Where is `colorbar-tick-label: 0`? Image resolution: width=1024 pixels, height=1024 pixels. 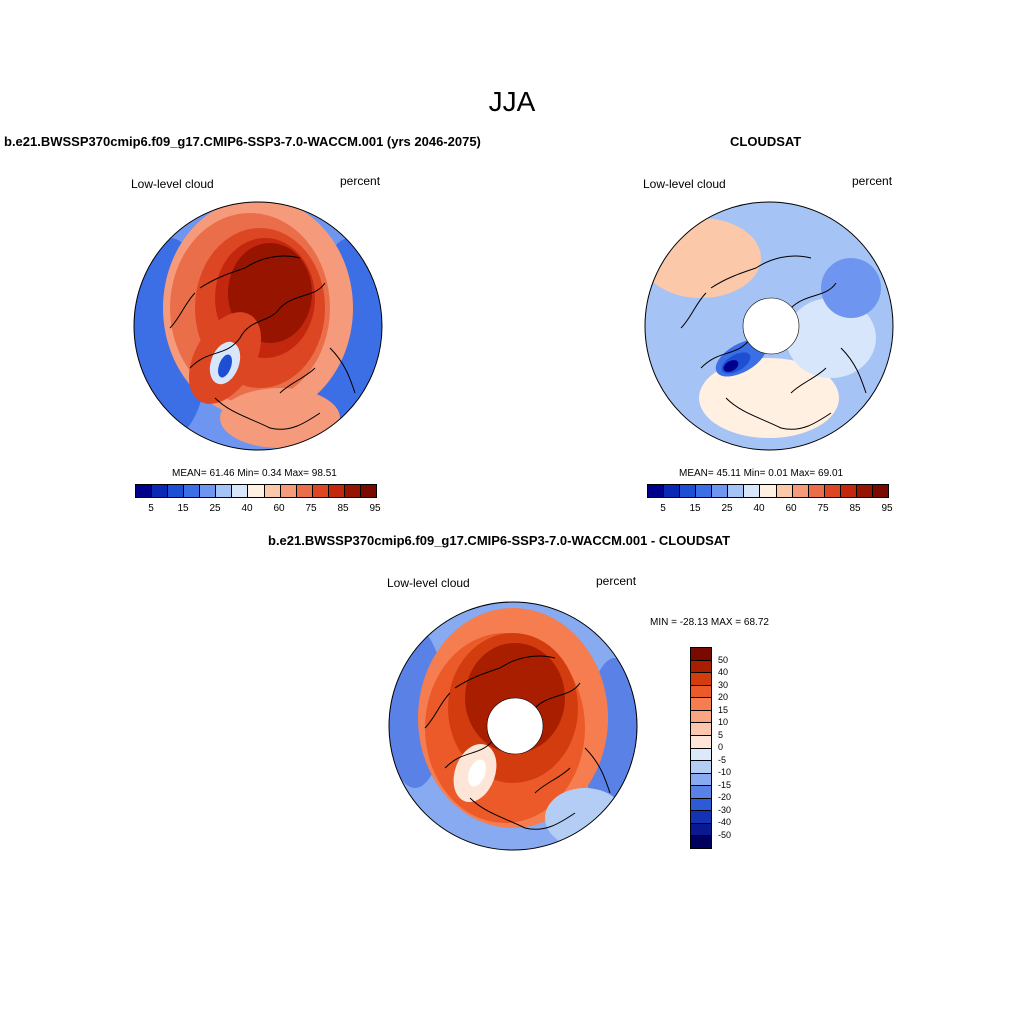
colorbar-tick-label: 0 is located at coordinates (721, 747).